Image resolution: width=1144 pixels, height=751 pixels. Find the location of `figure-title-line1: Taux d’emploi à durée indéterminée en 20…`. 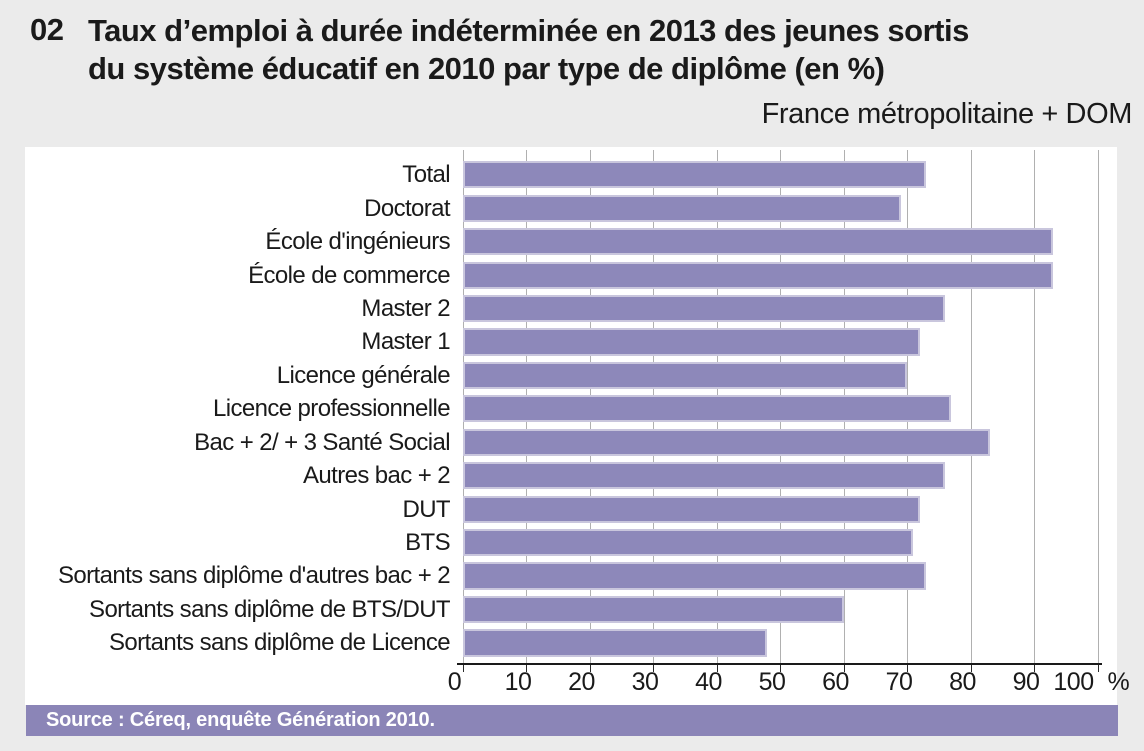

figure-title-line1: Taux d’emploi à durée indéterminée en 20… is located at coordinates (528, 30).